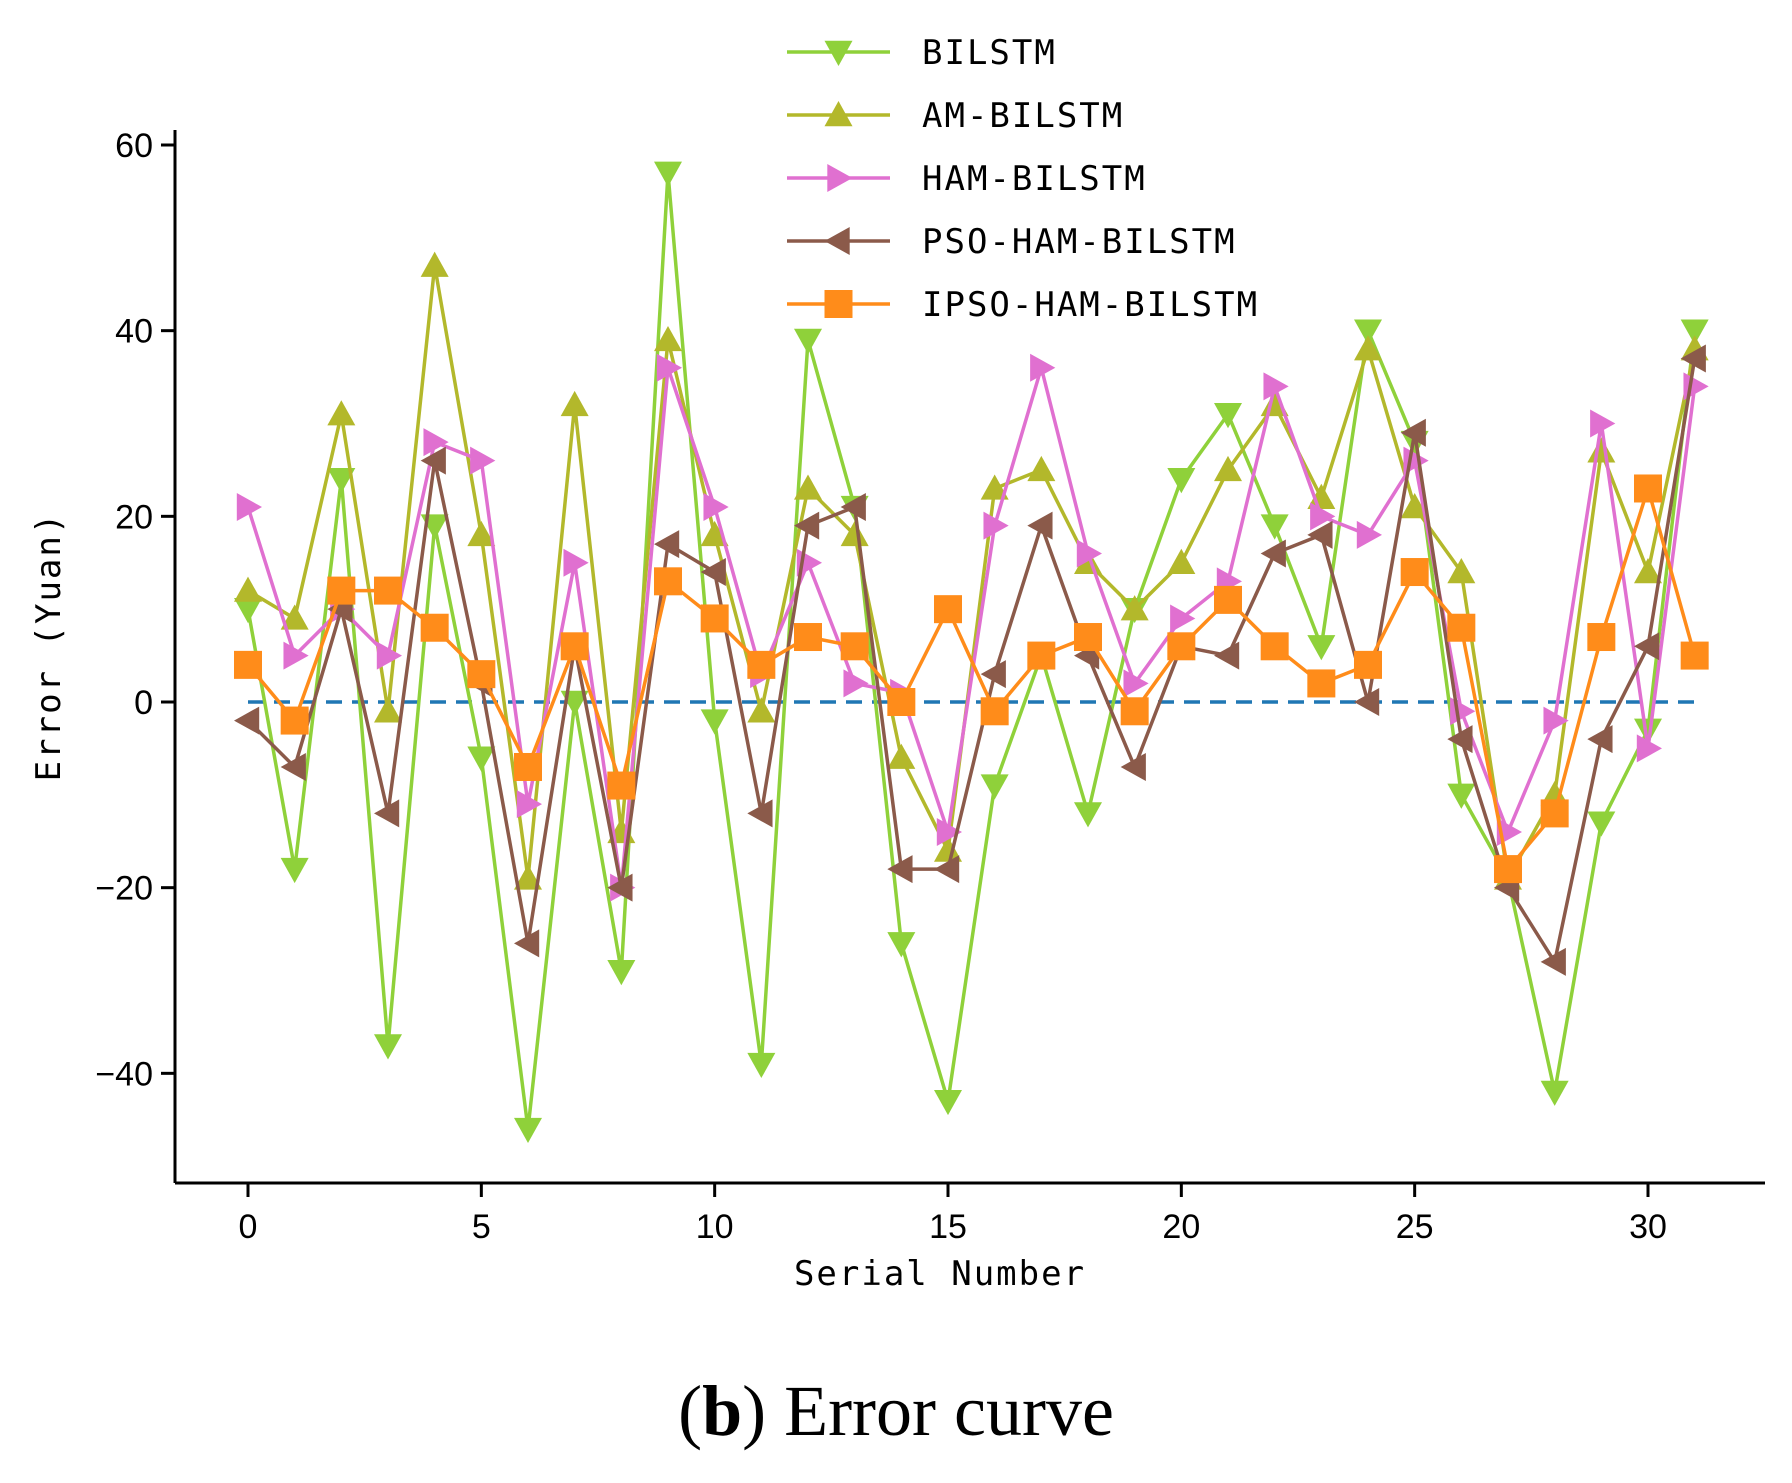 This screenshot has width=1792, height=1483. Describe the element at coordinates (715, 1227) in the screenshot. I see `x-tick-label: 10` at that location.